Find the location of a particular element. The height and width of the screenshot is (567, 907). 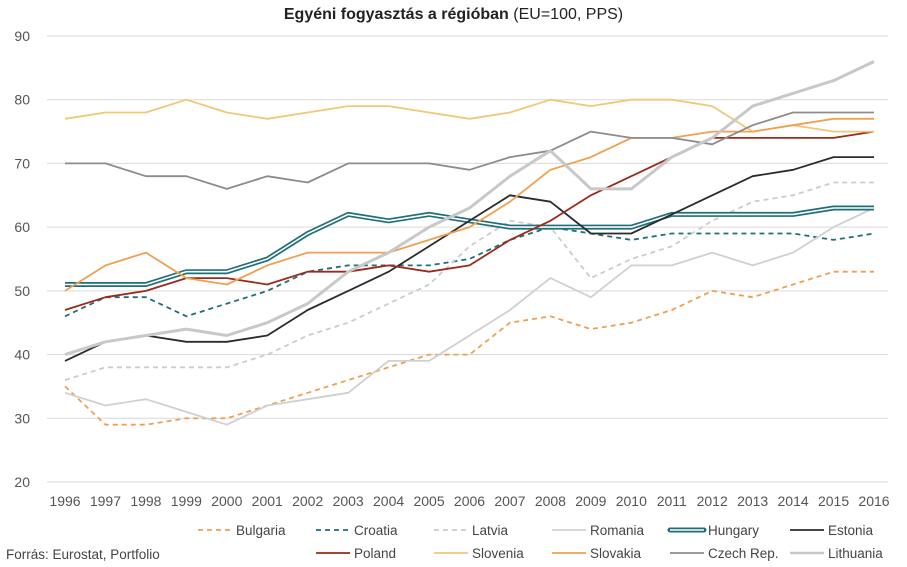

hungary-line is located at coordinates (469, 246).